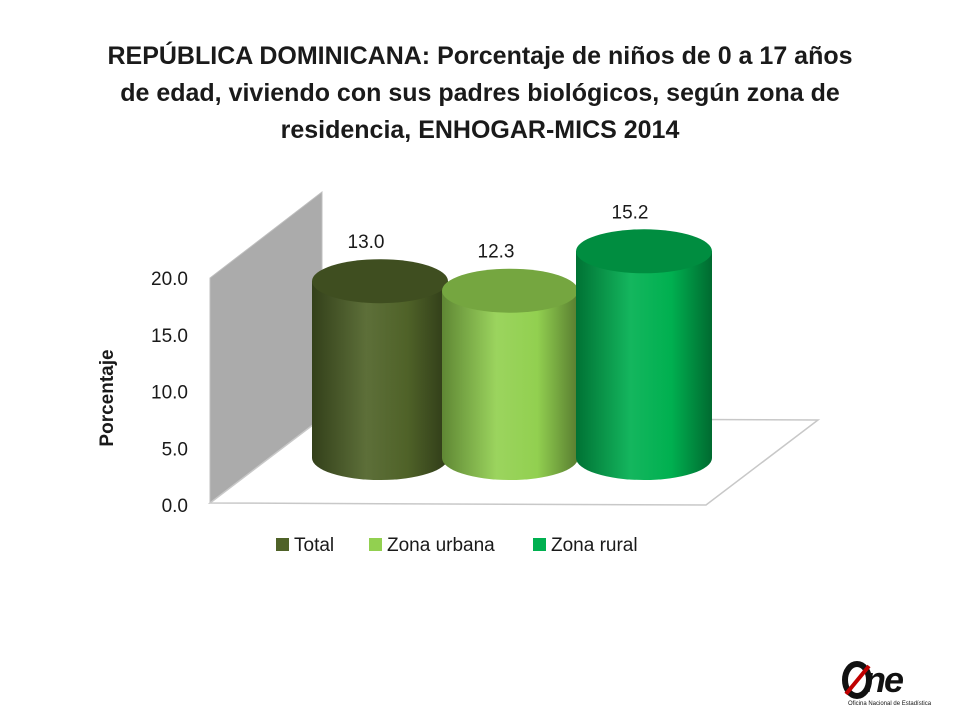 This screenshot has width=960, height=720. I want to click on data-label: 12.3, so click(496, 252).